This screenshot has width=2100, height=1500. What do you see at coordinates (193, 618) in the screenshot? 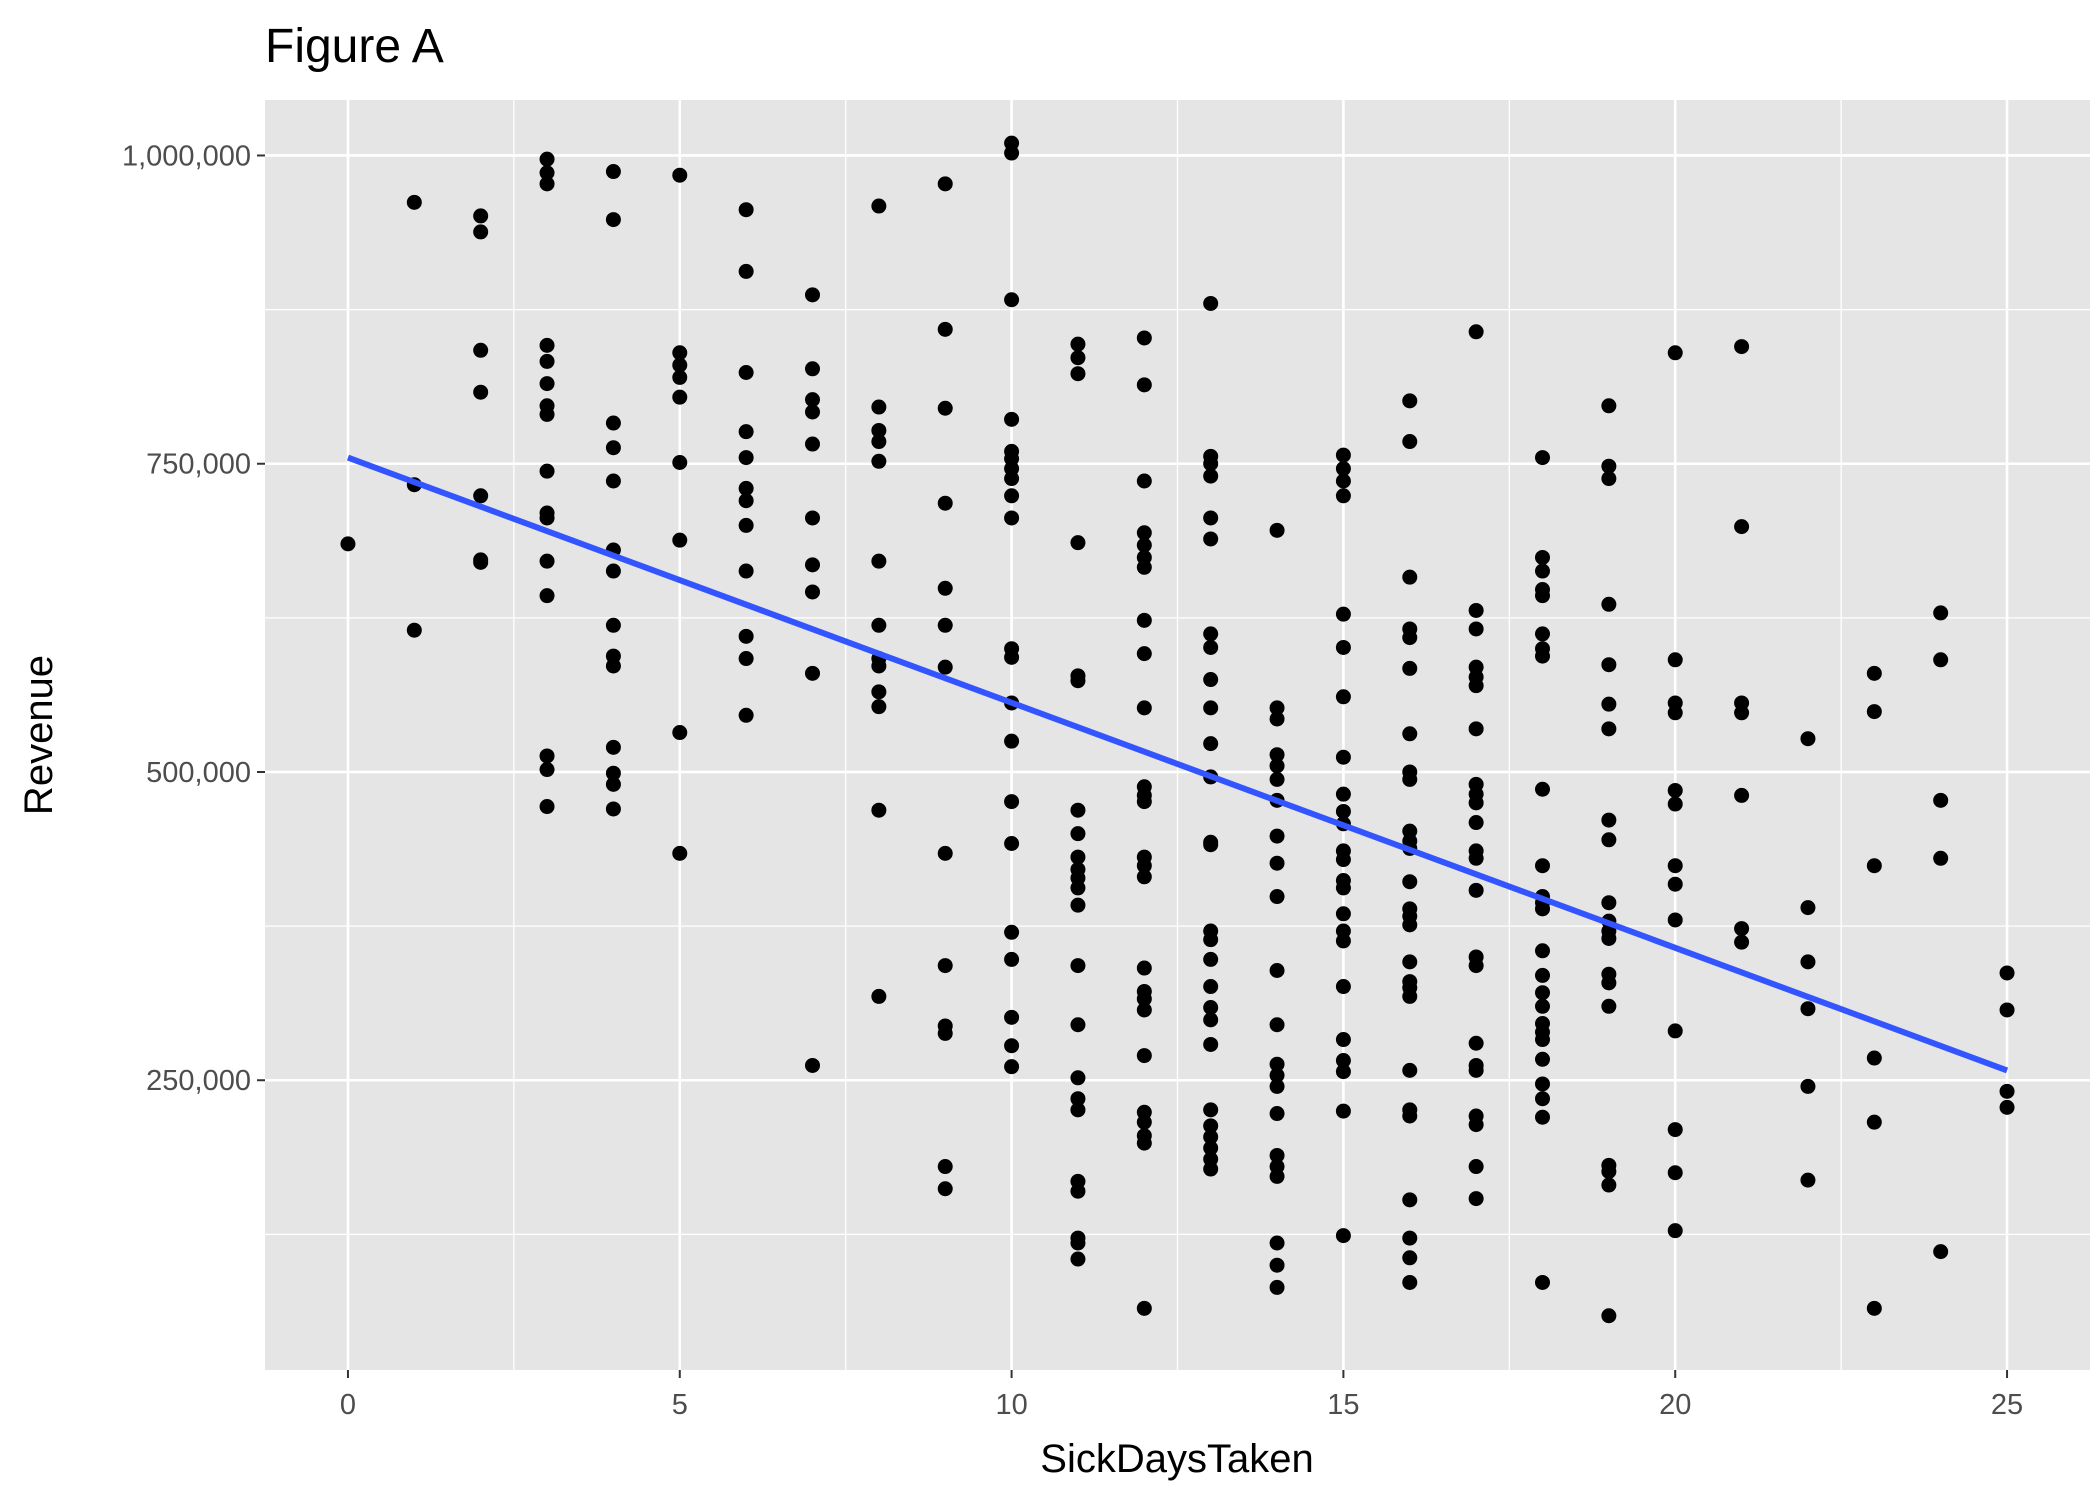
I see `y-axis: 250,000 500,000 750,000 1,000,000` at bounding box center [193, 618].